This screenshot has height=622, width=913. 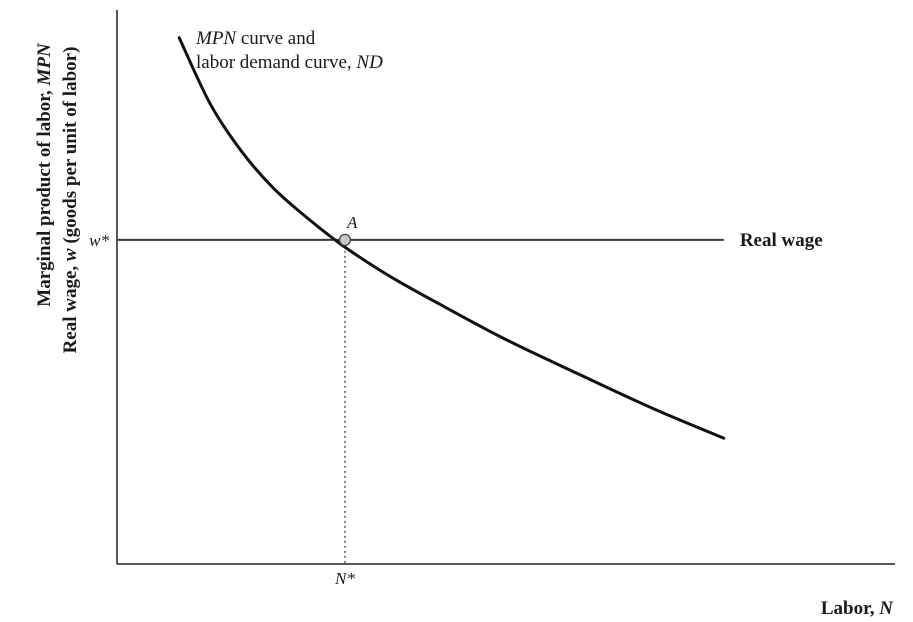 I want to click on n-star-tick-label: N*, so click(x=344, y=578).